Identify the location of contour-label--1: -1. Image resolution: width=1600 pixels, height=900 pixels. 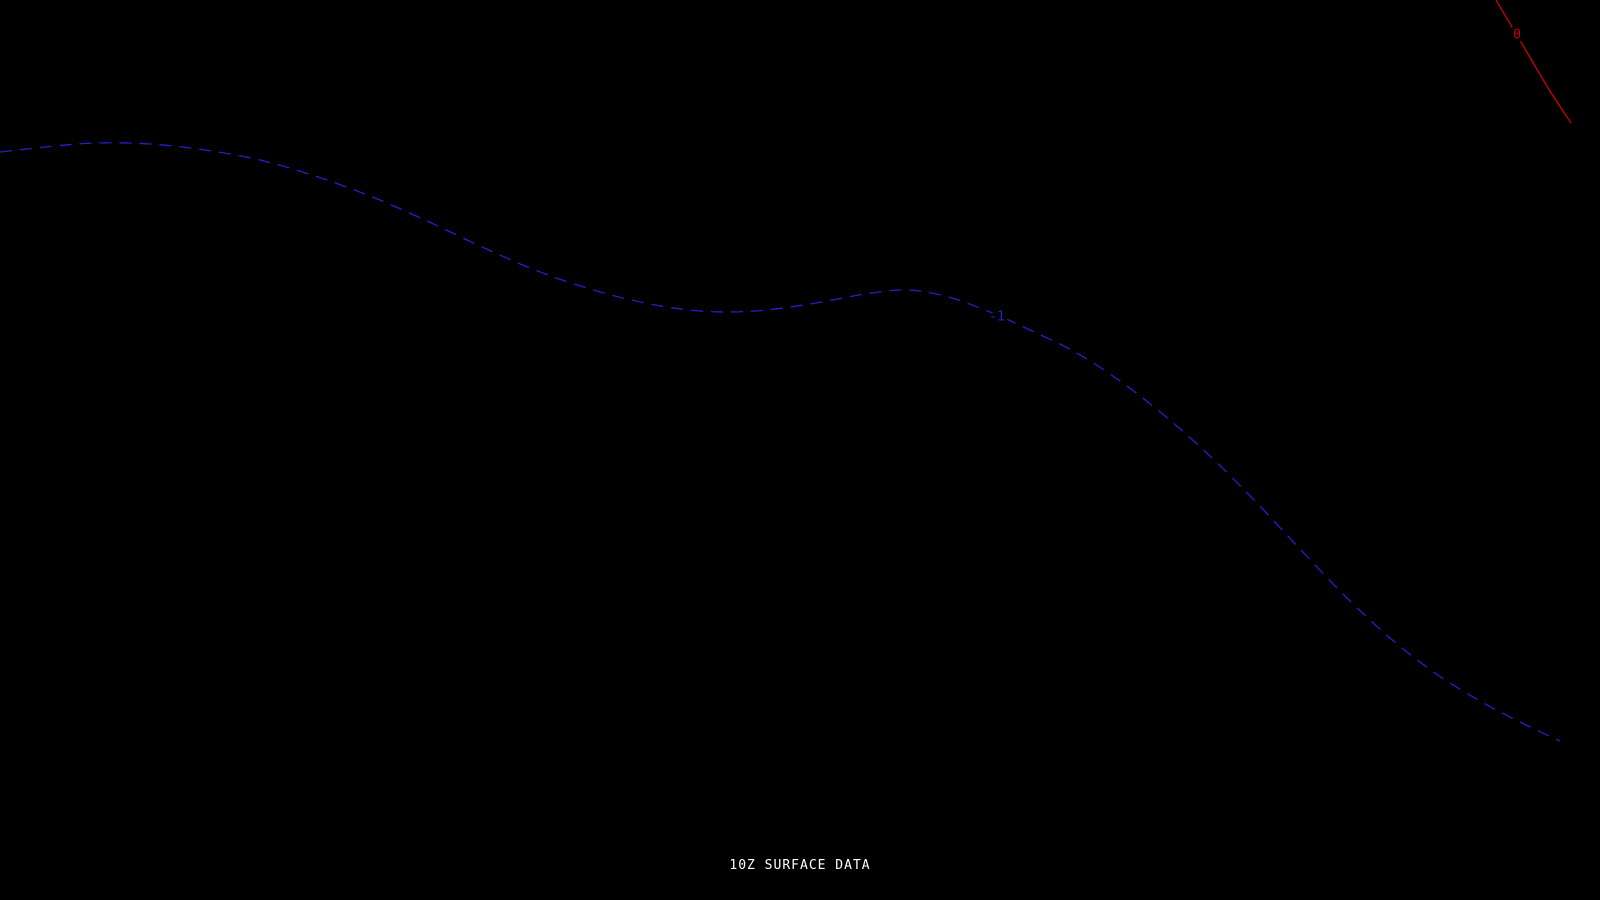
(997, 317).